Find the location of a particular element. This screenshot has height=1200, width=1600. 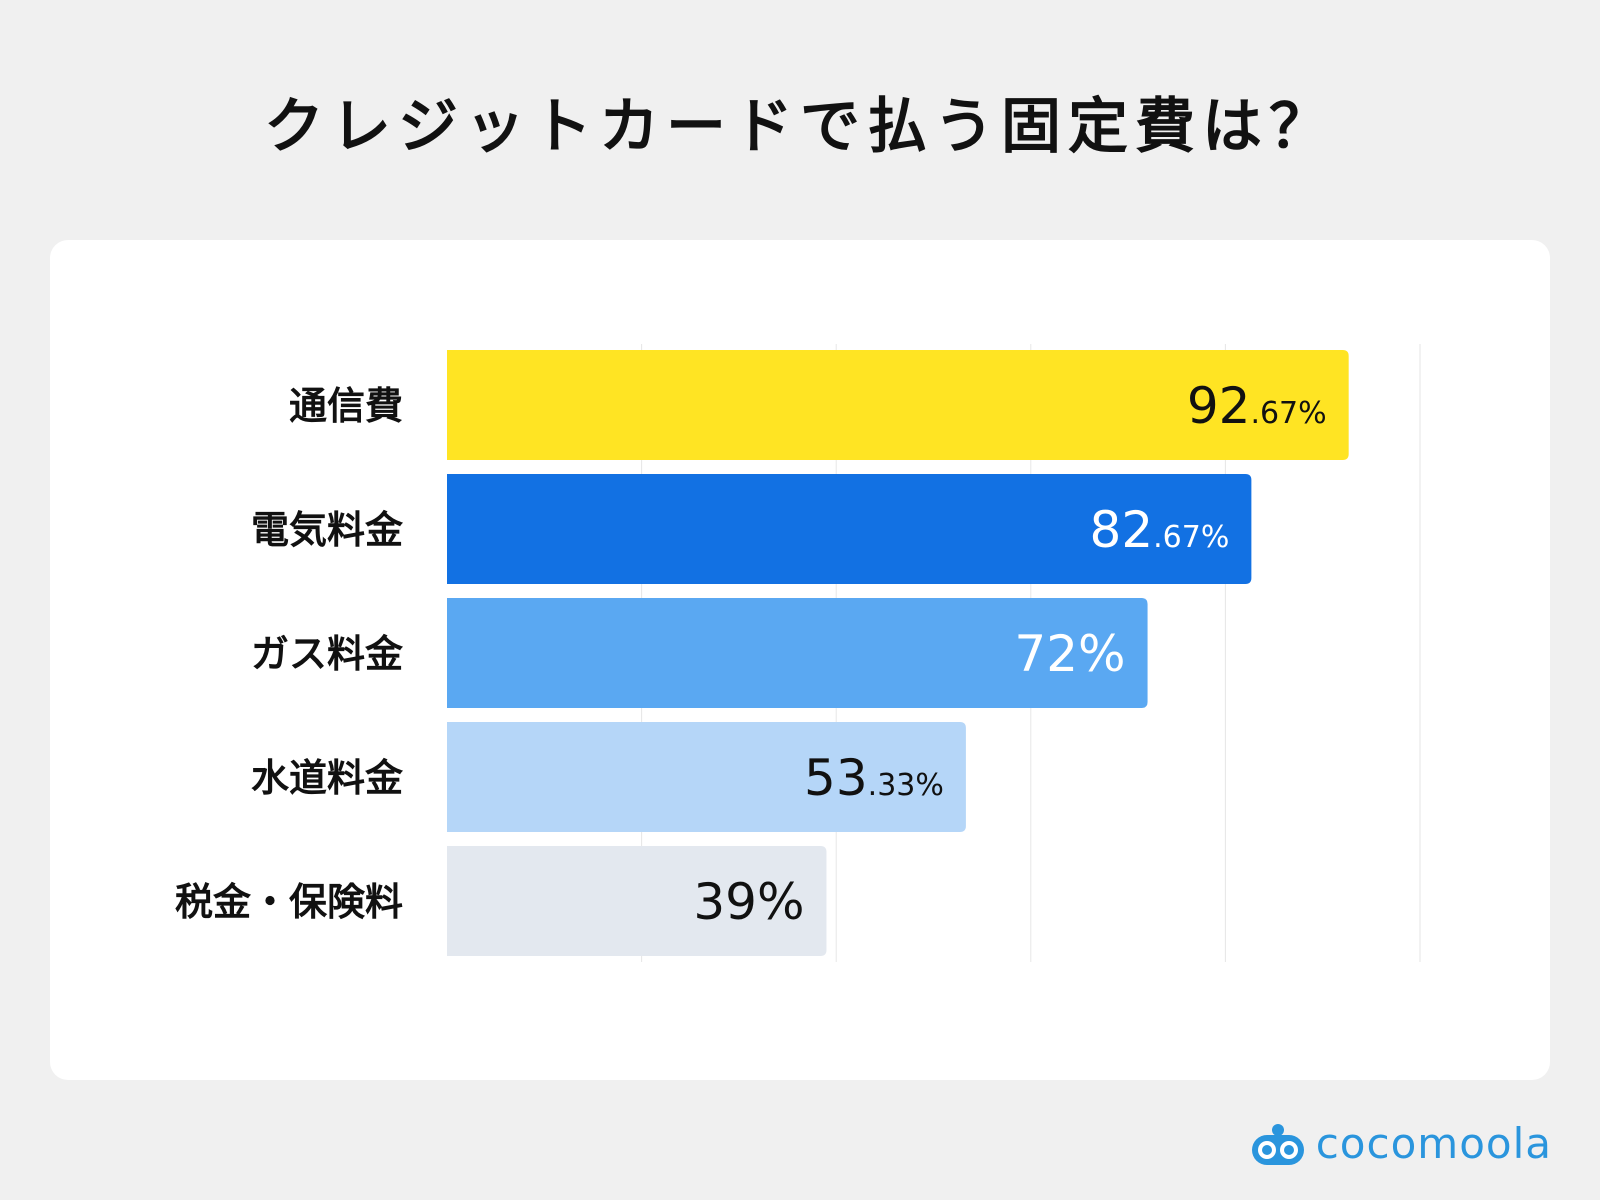

category-label: 税金・保険料 is located at coordinates (289, 902).